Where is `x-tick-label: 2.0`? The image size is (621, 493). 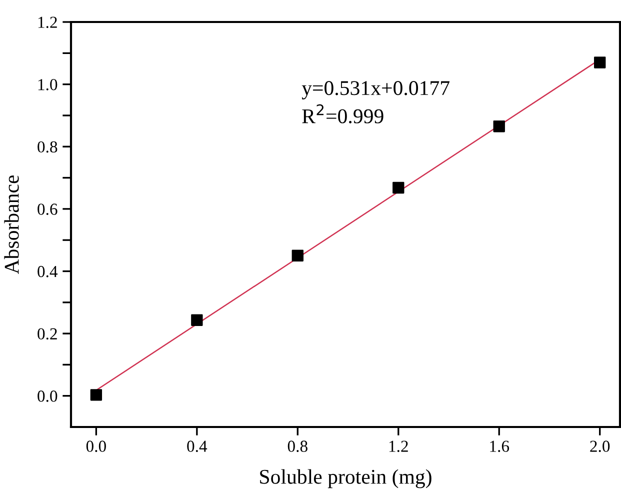 x-tick-label: 2.0 is located at coordinates (600, 446).